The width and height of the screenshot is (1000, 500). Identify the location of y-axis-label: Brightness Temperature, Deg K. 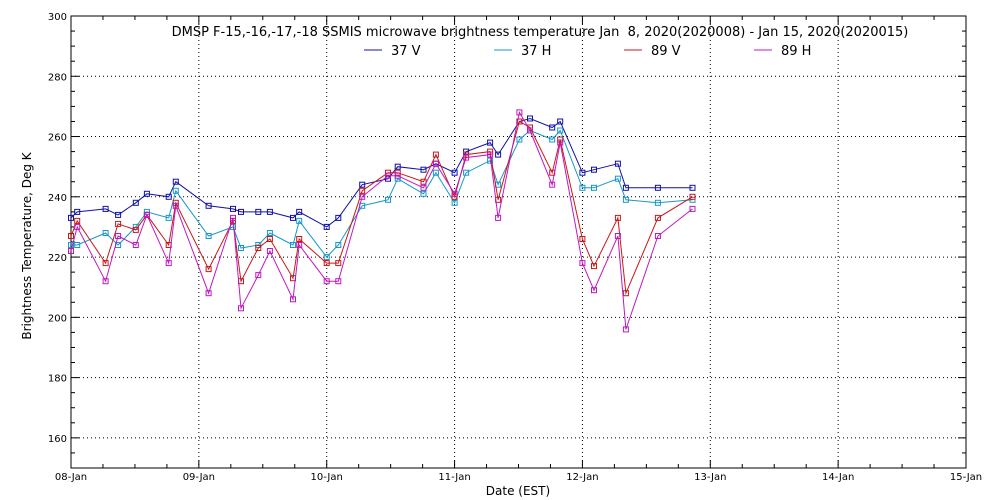
(27, 245).